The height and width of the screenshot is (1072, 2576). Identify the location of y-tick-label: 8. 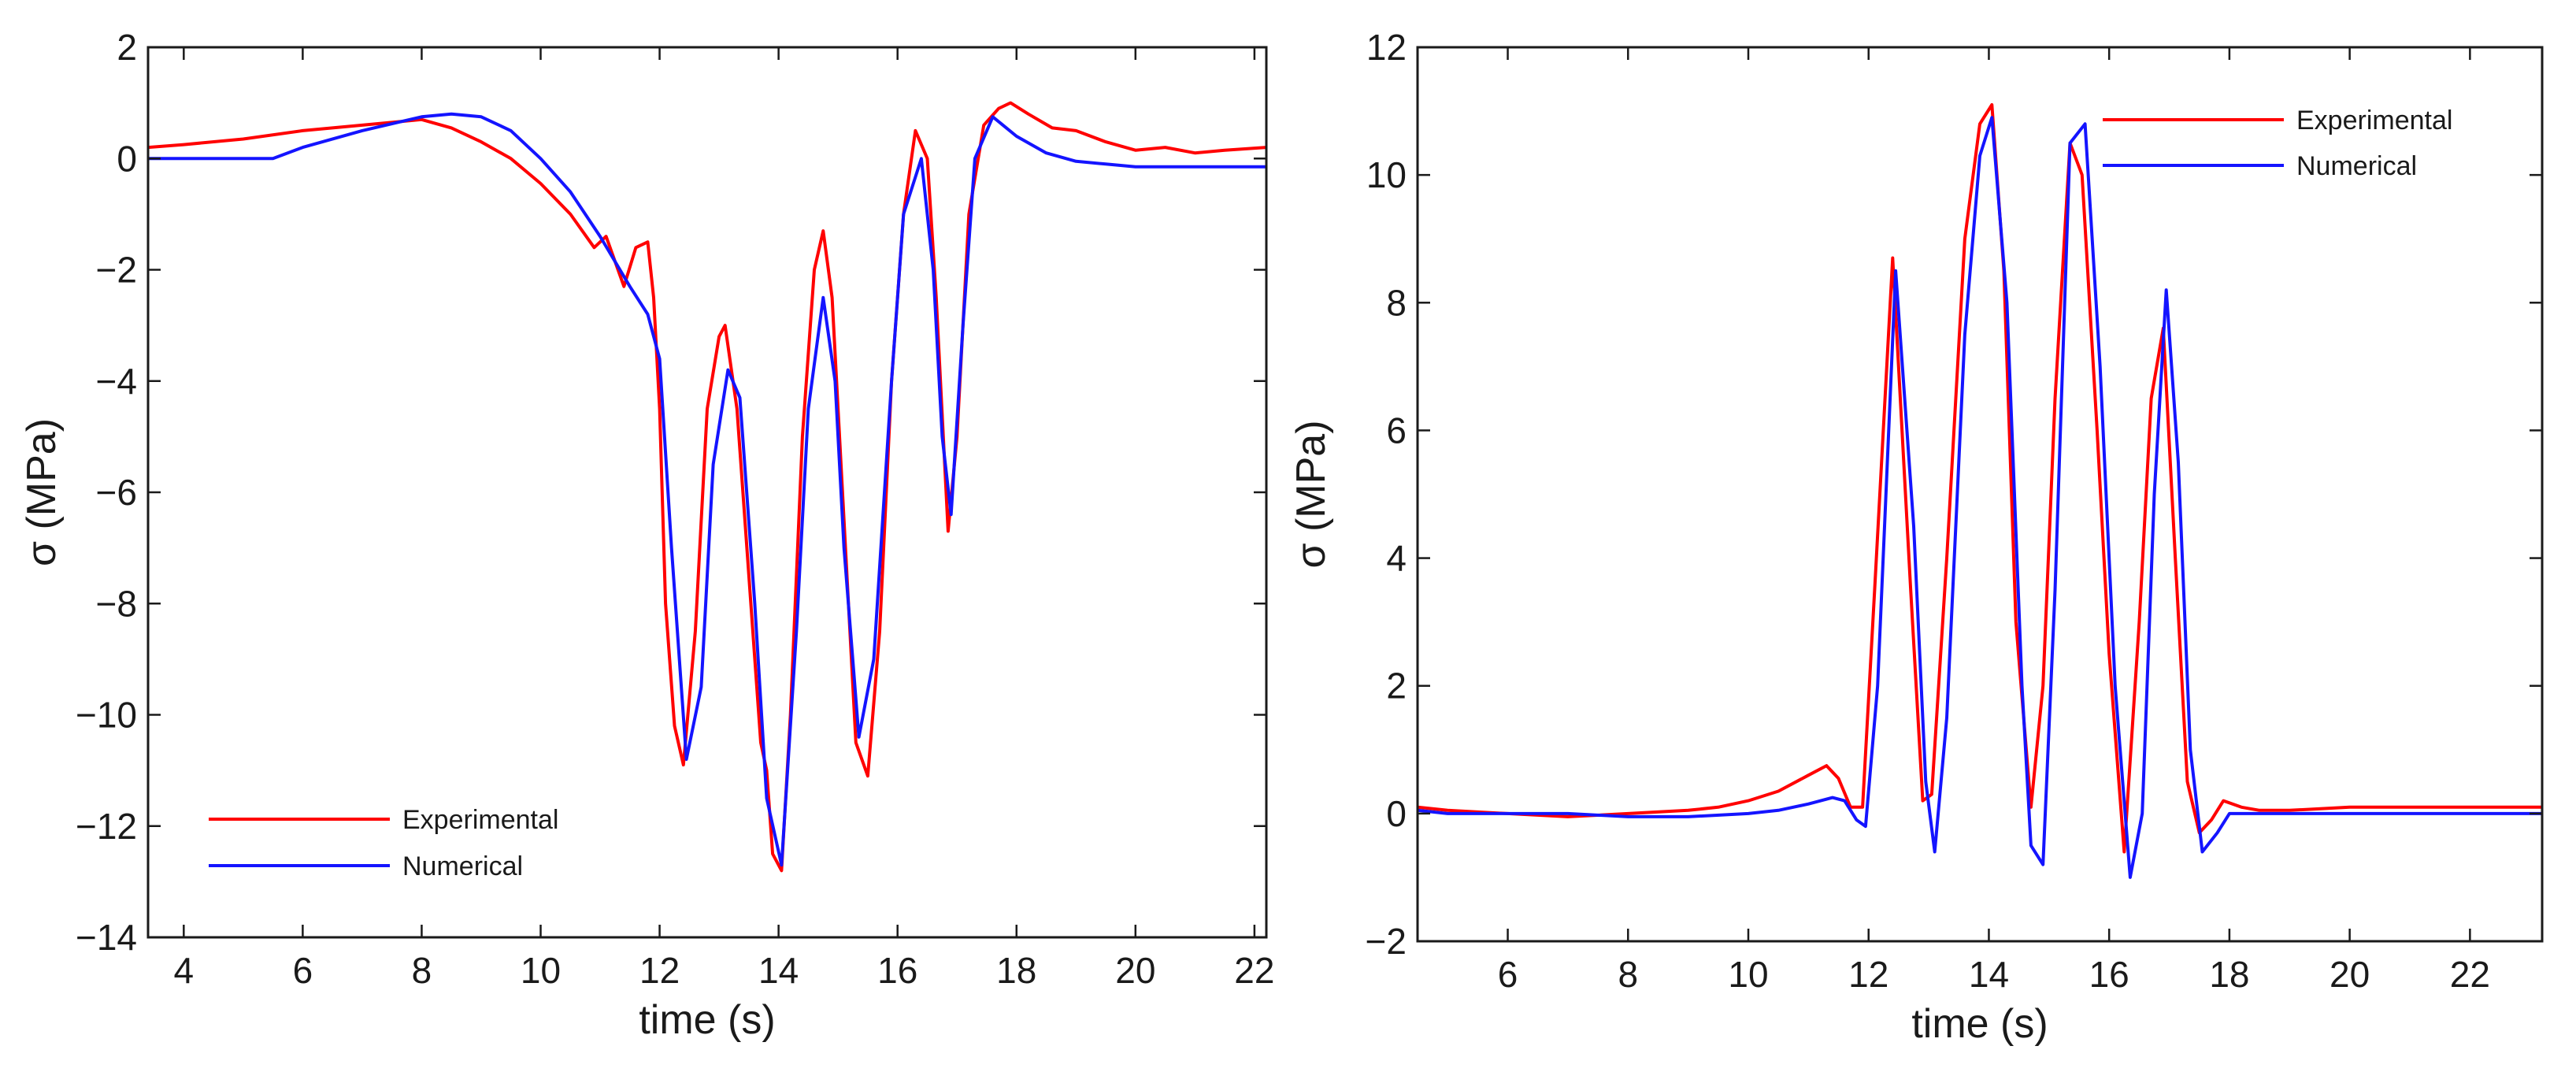
(1396, 302).